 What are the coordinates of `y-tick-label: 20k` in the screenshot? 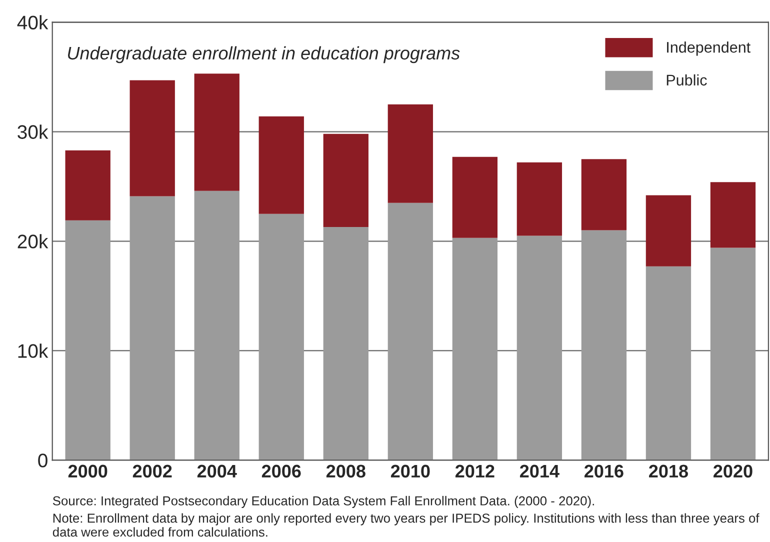 It's located at (33, 241).